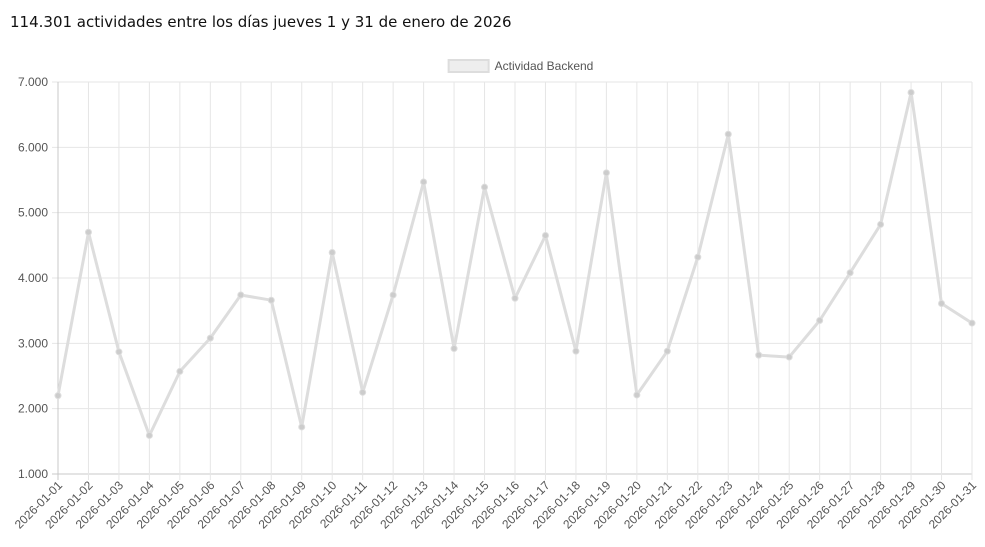 The image size is (985, 547). Describe the element at coordinates (468, 66) in the screenshot. I see `legend-swatch` at that location.